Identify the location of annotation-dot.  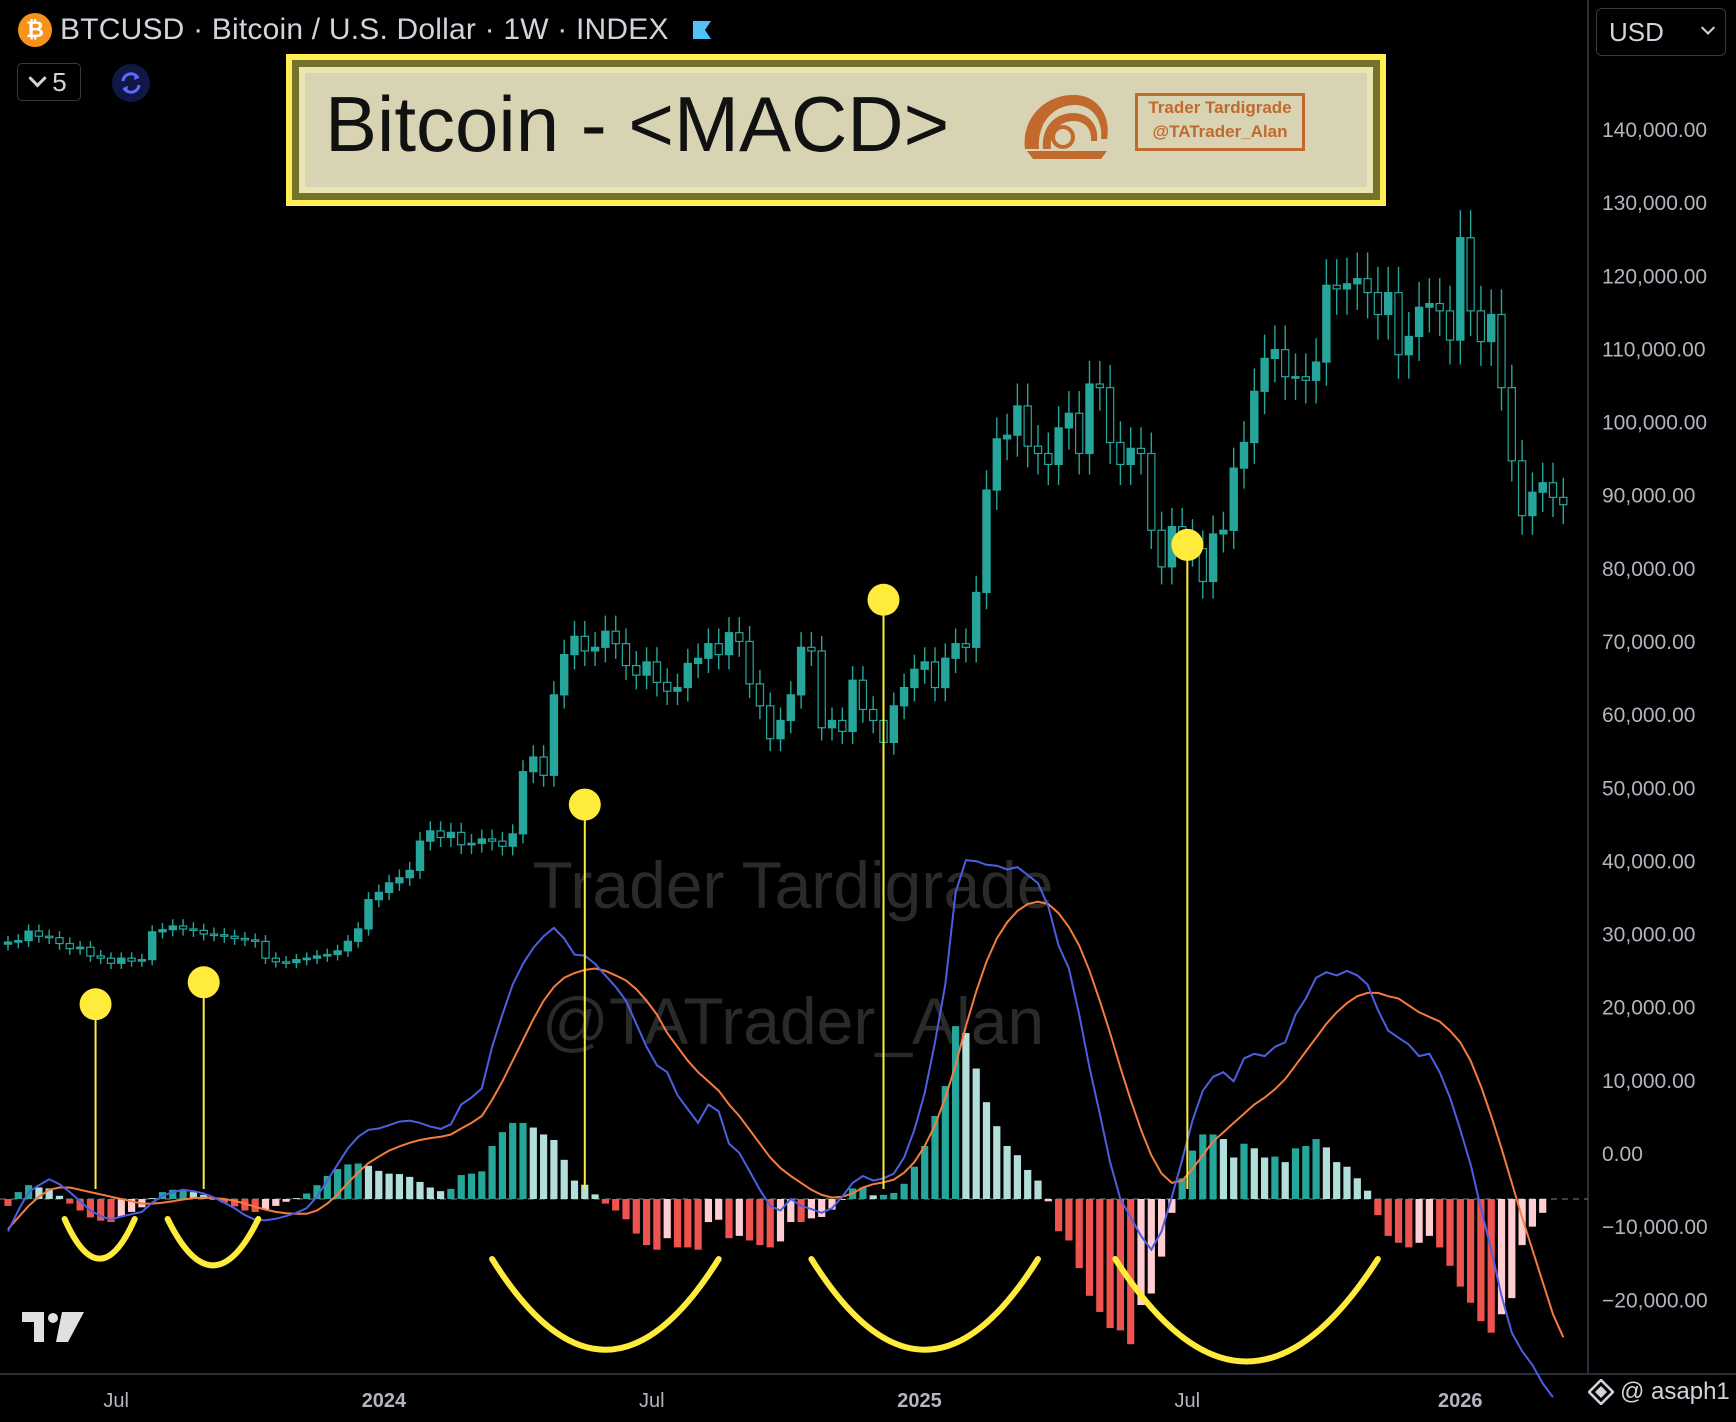
(203, 982).